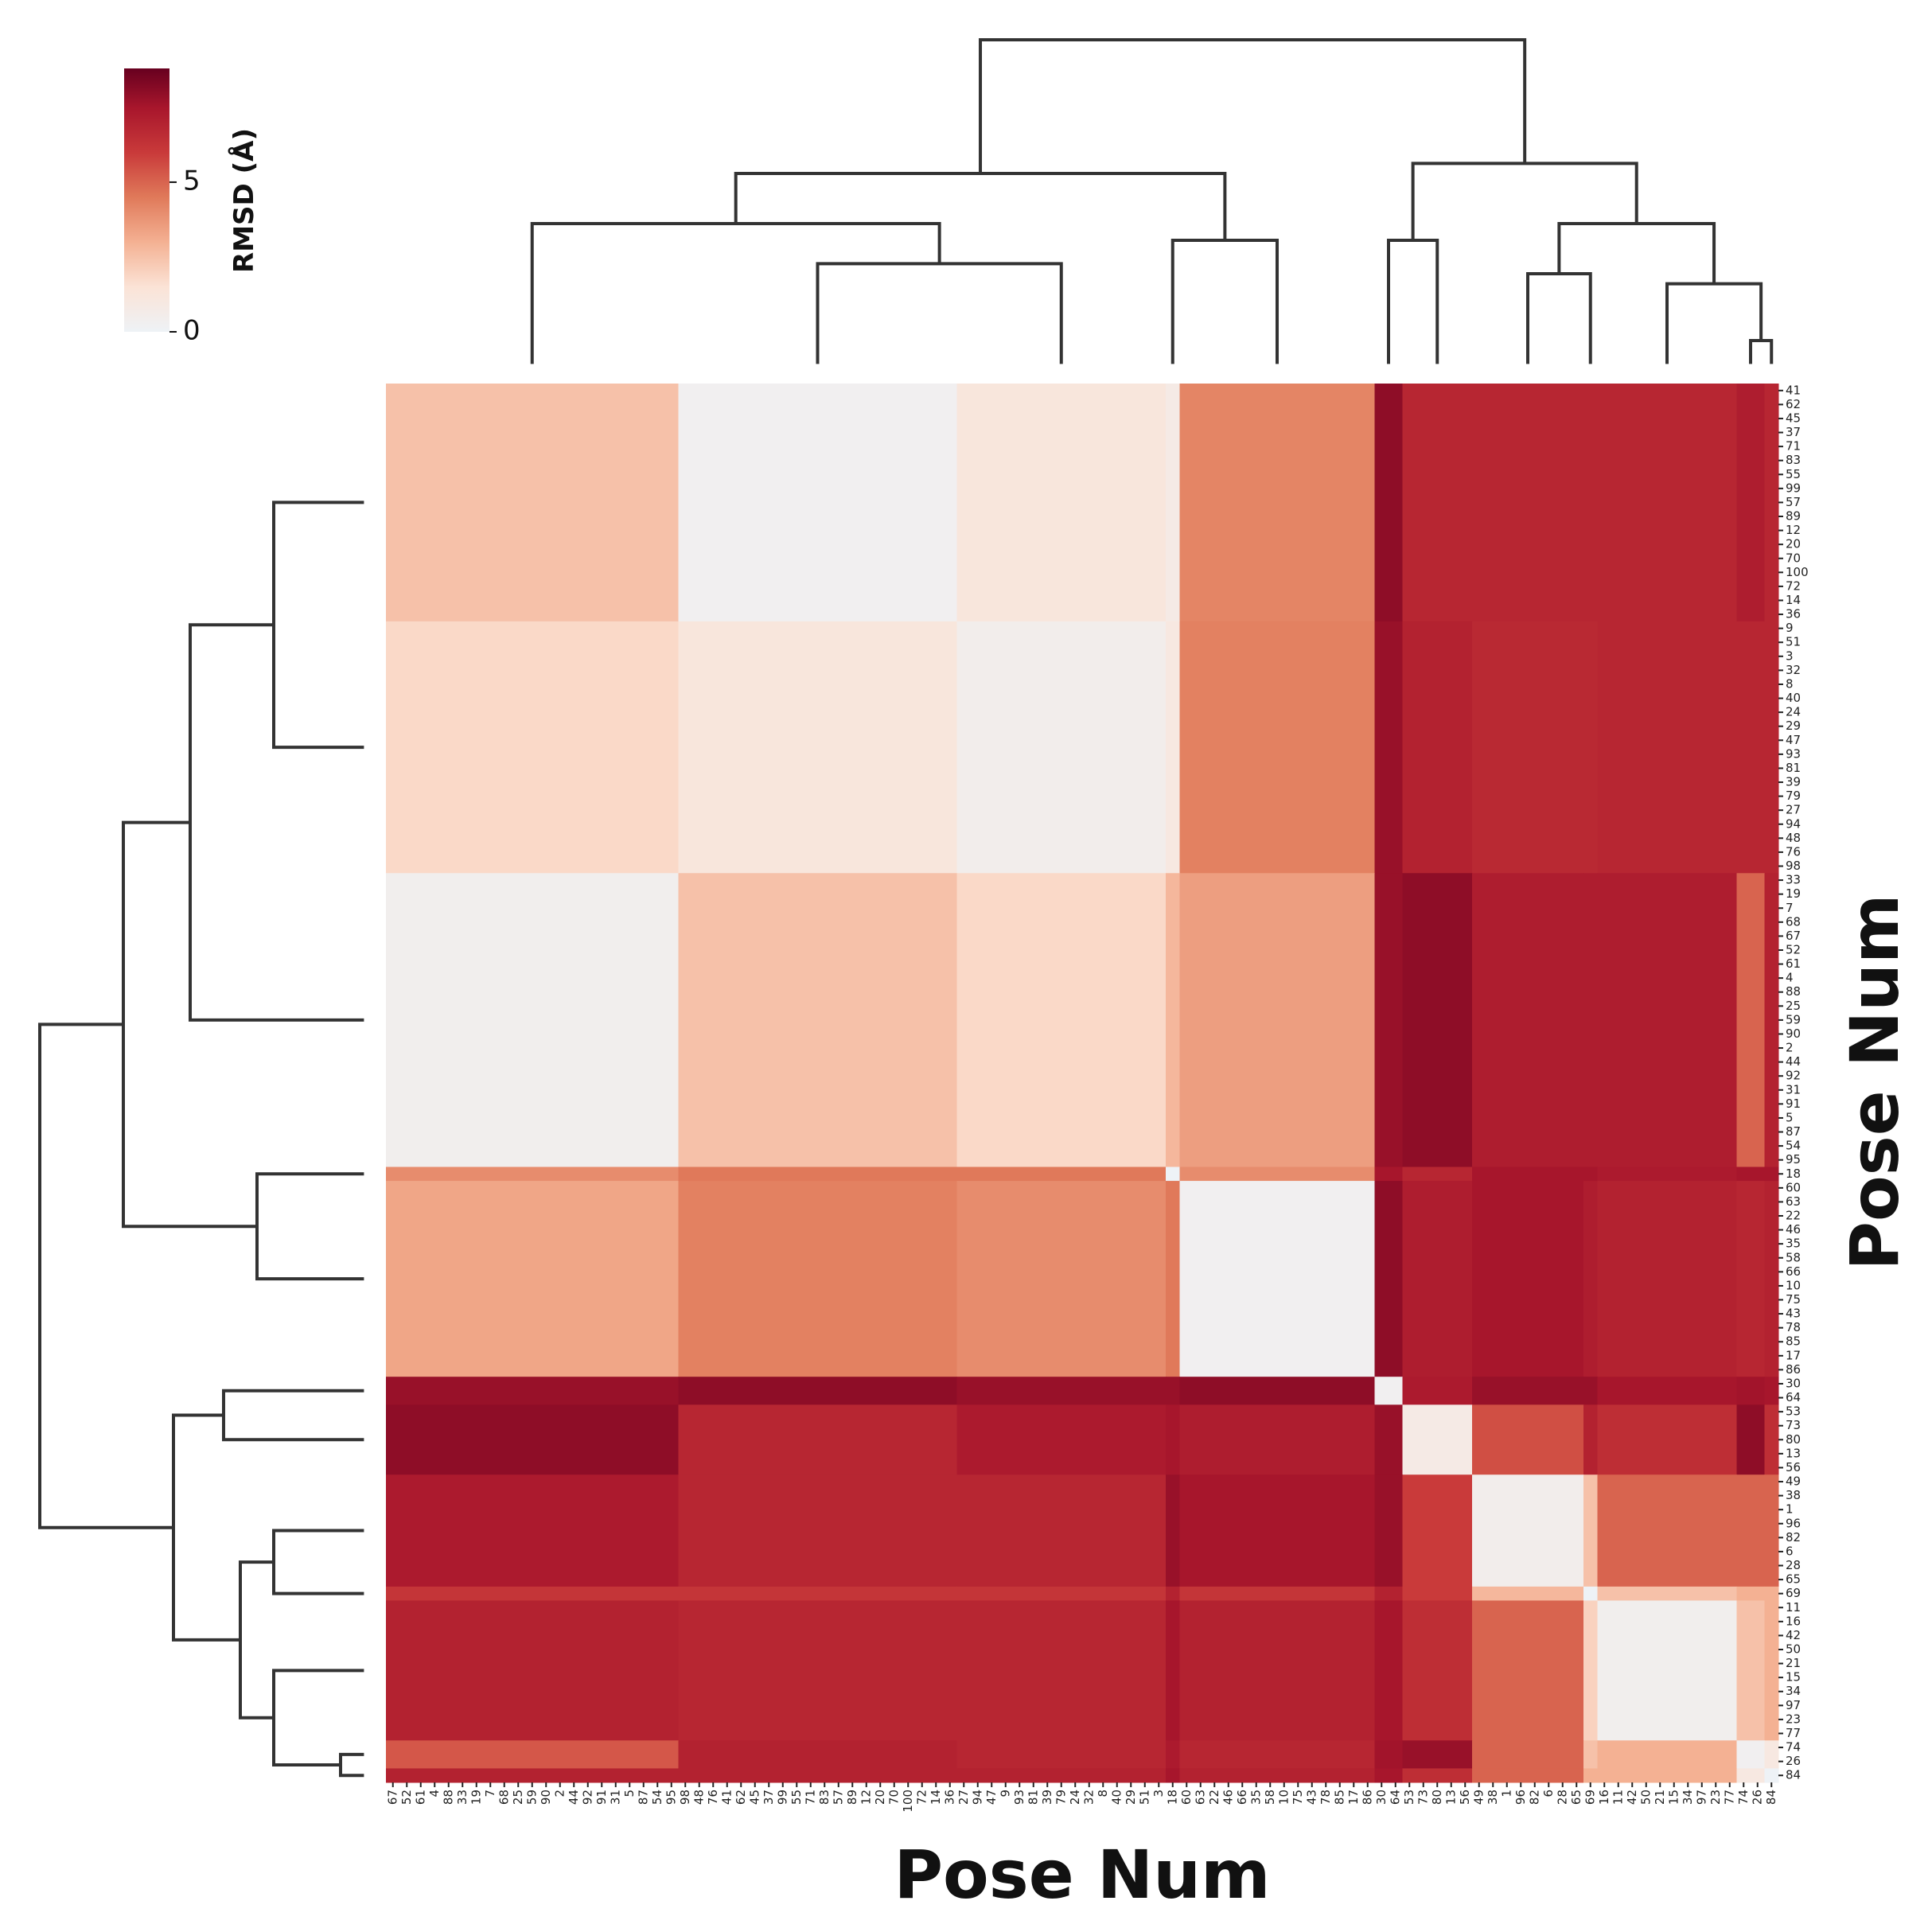 The height and width of the screenshot is (1932, 1932). Describe the element at coordinates (1793, 698) in the screenshot. I see `row-label: 40` at that location.